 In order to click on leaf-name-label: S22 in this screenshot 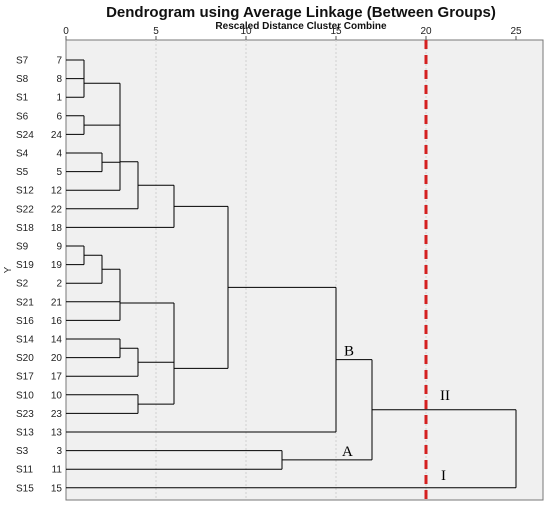, I will do `click(25, 209)`.